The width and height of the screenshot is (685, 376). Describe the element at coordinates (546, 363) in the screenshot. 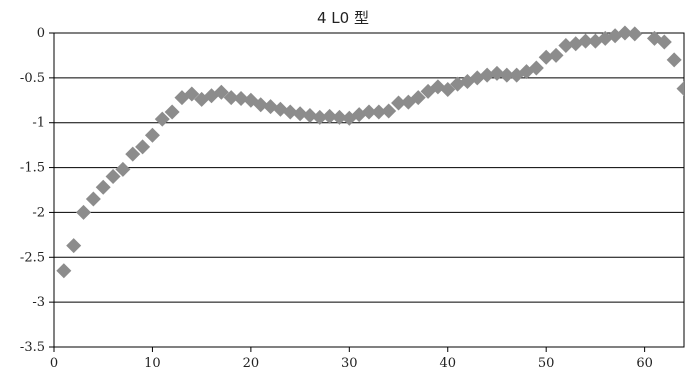

I see `x-tick-label: 50` at that location.